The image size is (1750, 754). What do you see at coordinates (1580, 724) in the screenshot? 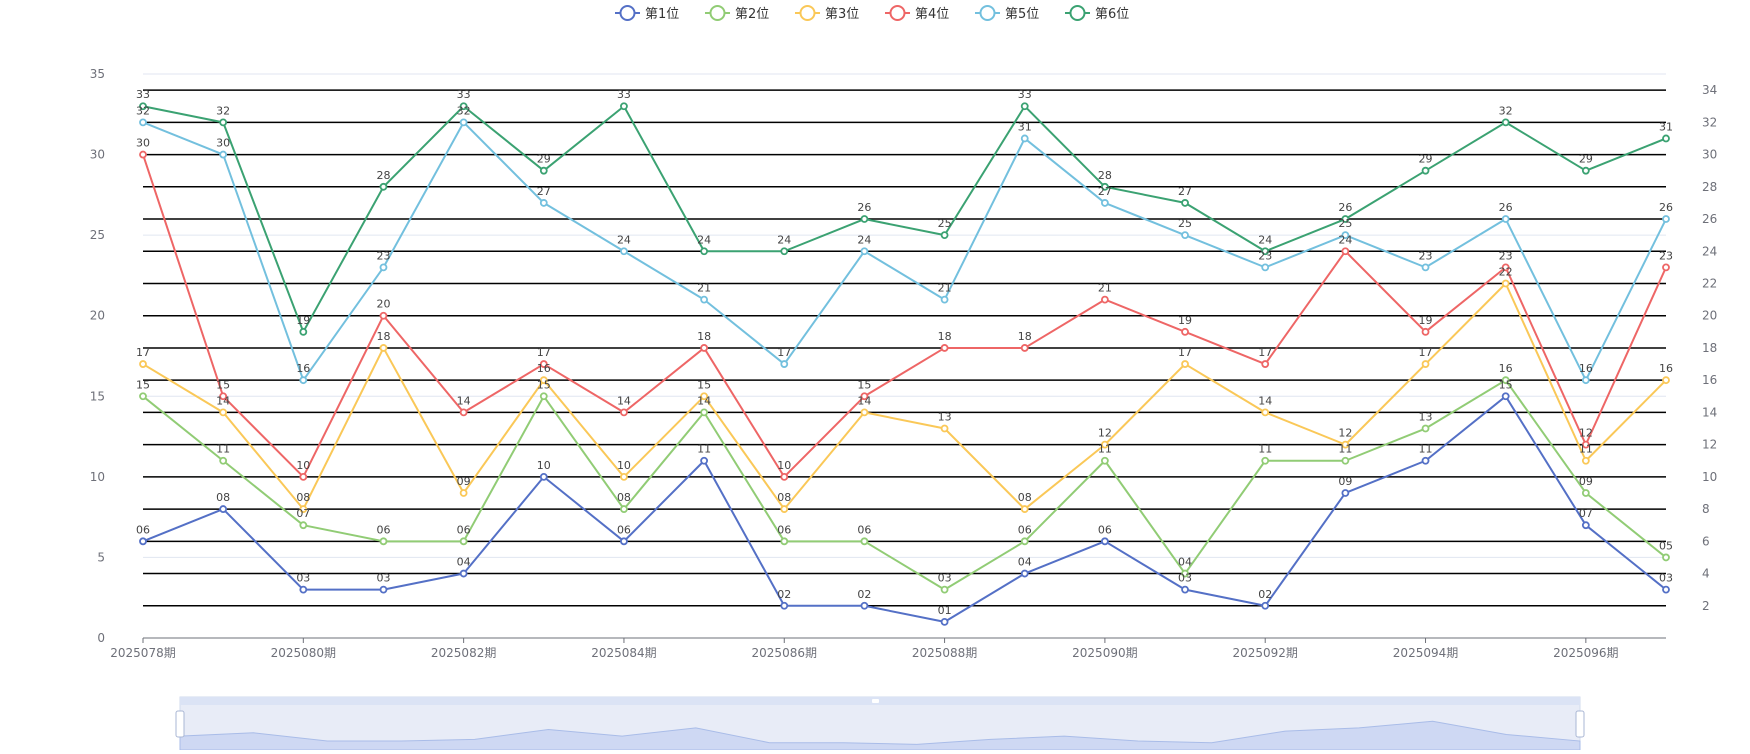
I see `zoom-right-handle` at bounding box center [1580, 724].